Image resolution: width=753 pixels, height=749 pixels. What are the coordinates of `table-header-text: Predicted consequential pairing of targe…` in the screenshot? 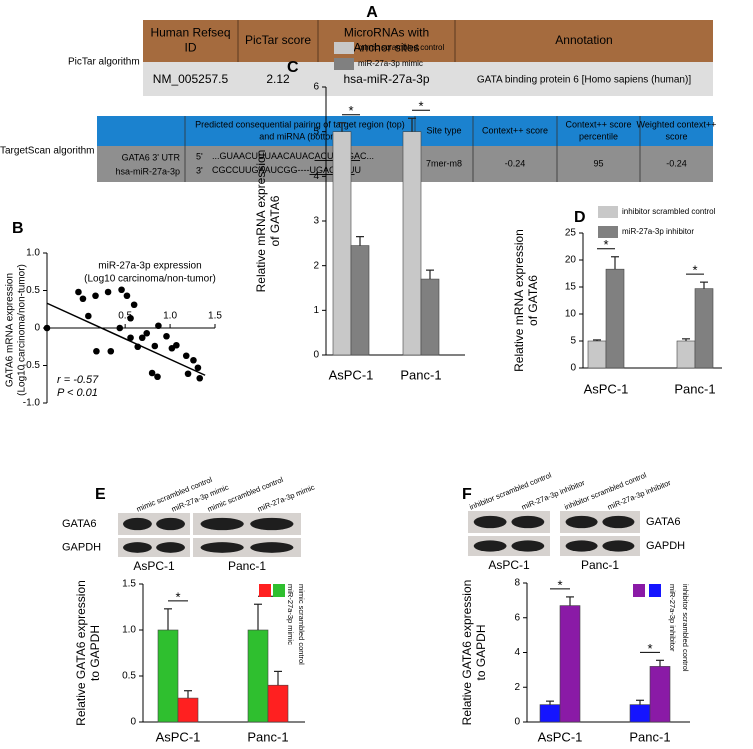 It's located at (300, 124).